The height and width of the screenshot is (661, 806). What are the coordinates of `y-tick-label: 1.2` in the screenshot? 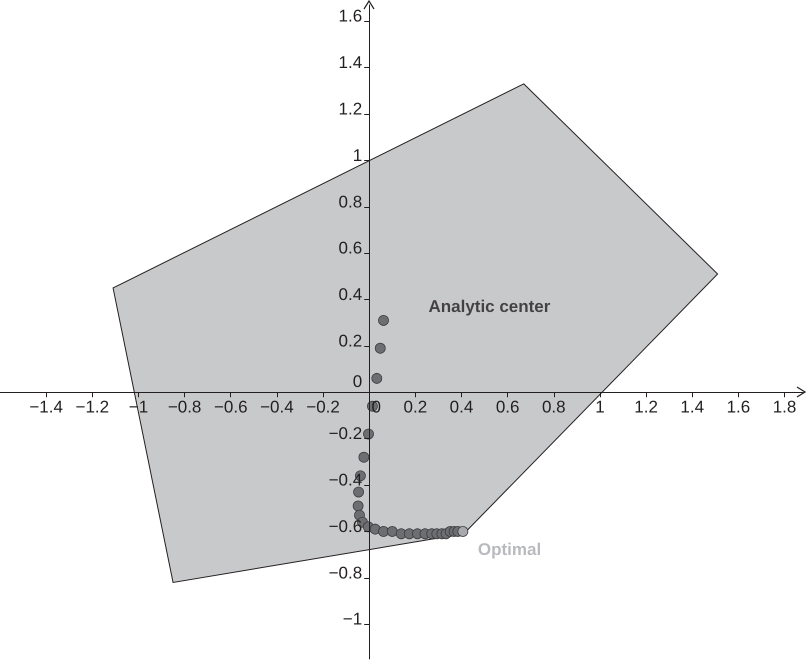 It's located at (350, 109).